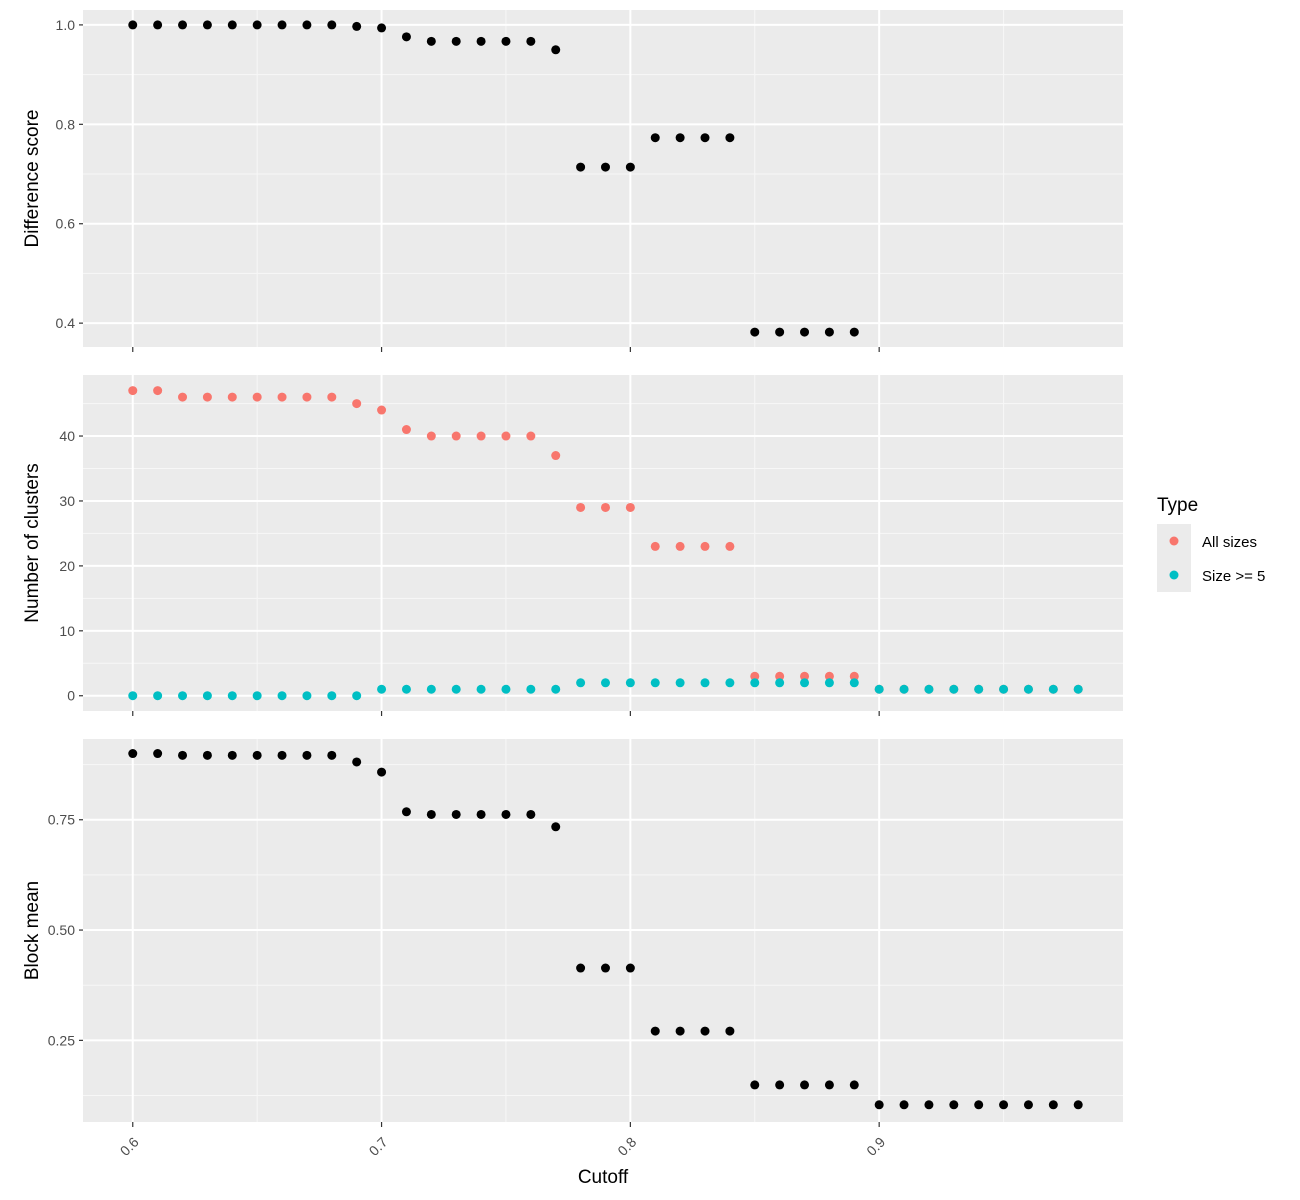 This screenshot has height=1200, width=1300. What do you see at coordinates (61, 820) in the screenshot?
I see `y-tick-label: 0.75` at bounding box center [61, 820].